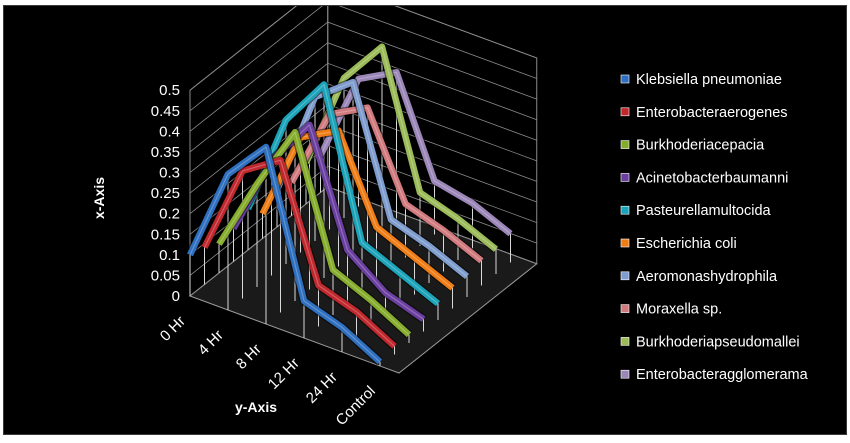 The width and height of the screenshot is (850, 443). What do you see at coordinates (256, 407) in the screenshot?
I see `x-axis-title: y-Axis` at bounding box center [256, 407].